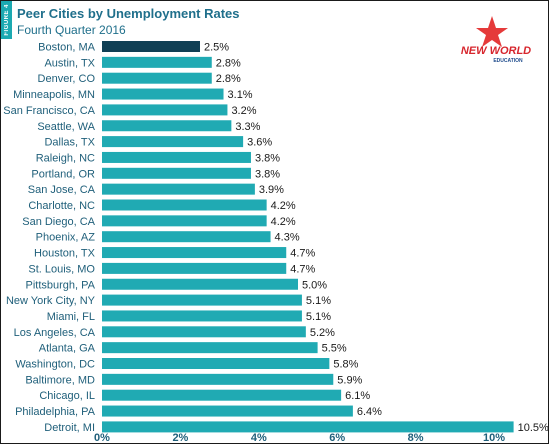 The image size is (549, 444). Describe the element at coordinates (416, 438) in the screenshot. I see `x-tick-label: 8%` at that location.